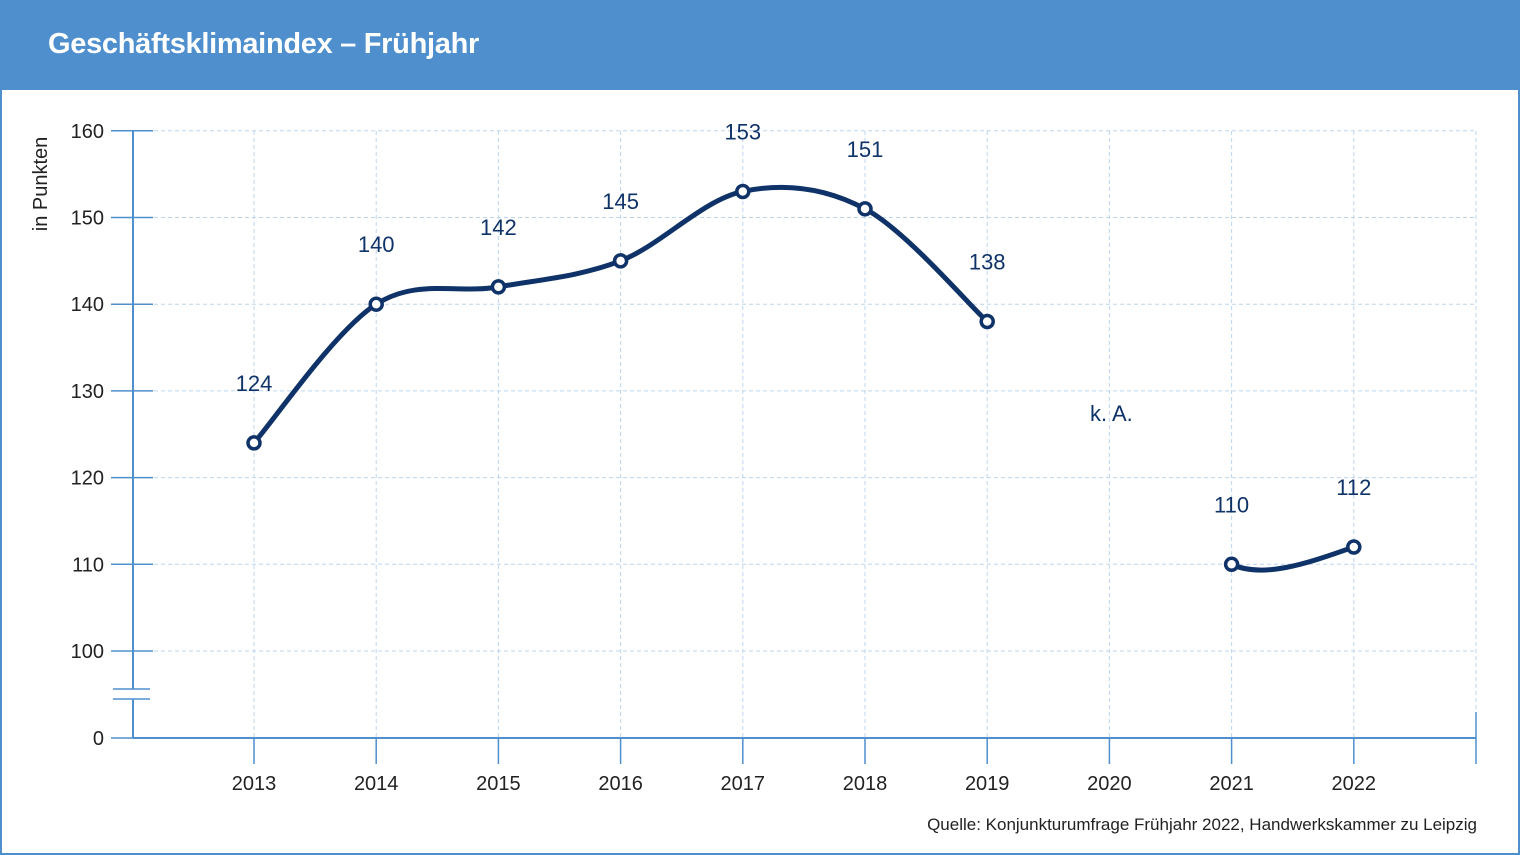  What do you see at coordinates (1111, 413) in the screenshot?
I see `no-data-label: k. A.` at bounding box center [1111, 413].